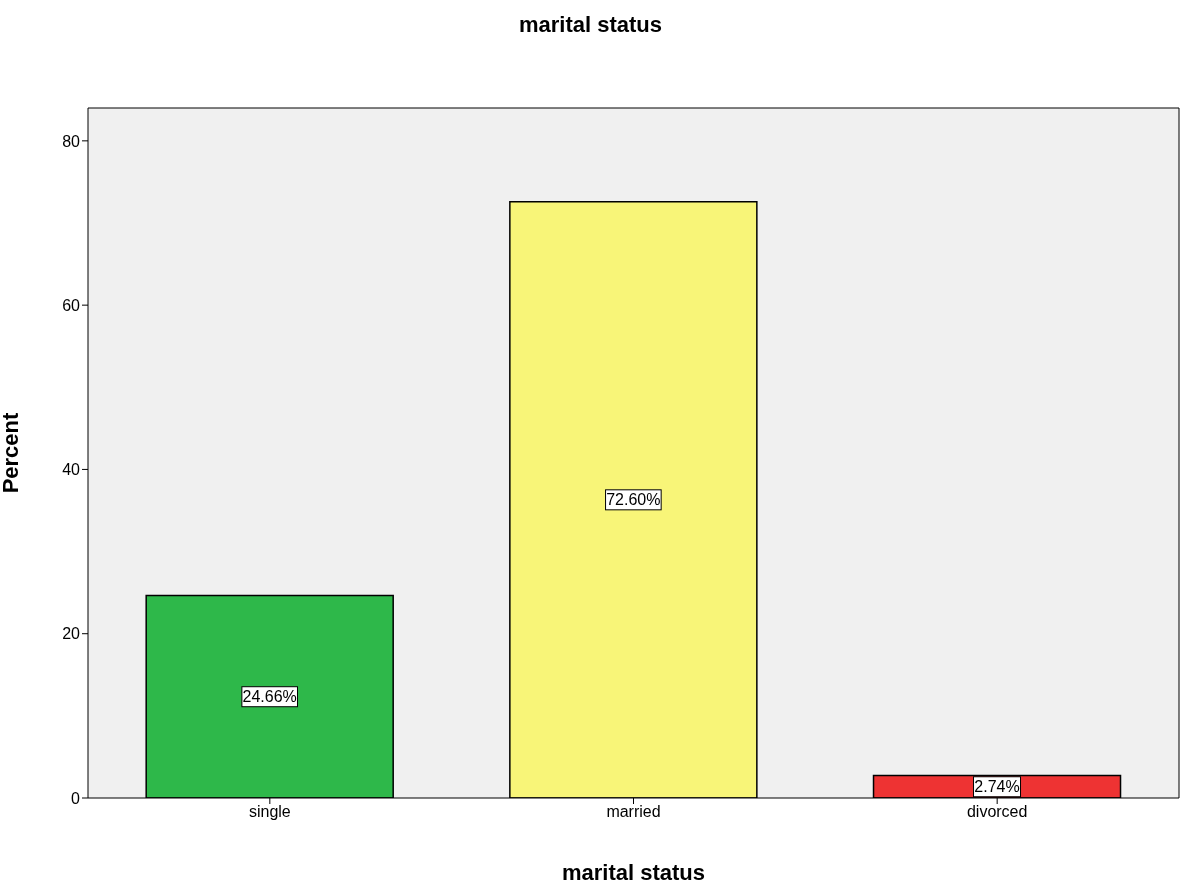 Image resolution: width=1181 pixels, height=884 pixels. Describe the element at coordinates (997, 787) in the screenshot. I see `data-label: 2.74%` at that location.